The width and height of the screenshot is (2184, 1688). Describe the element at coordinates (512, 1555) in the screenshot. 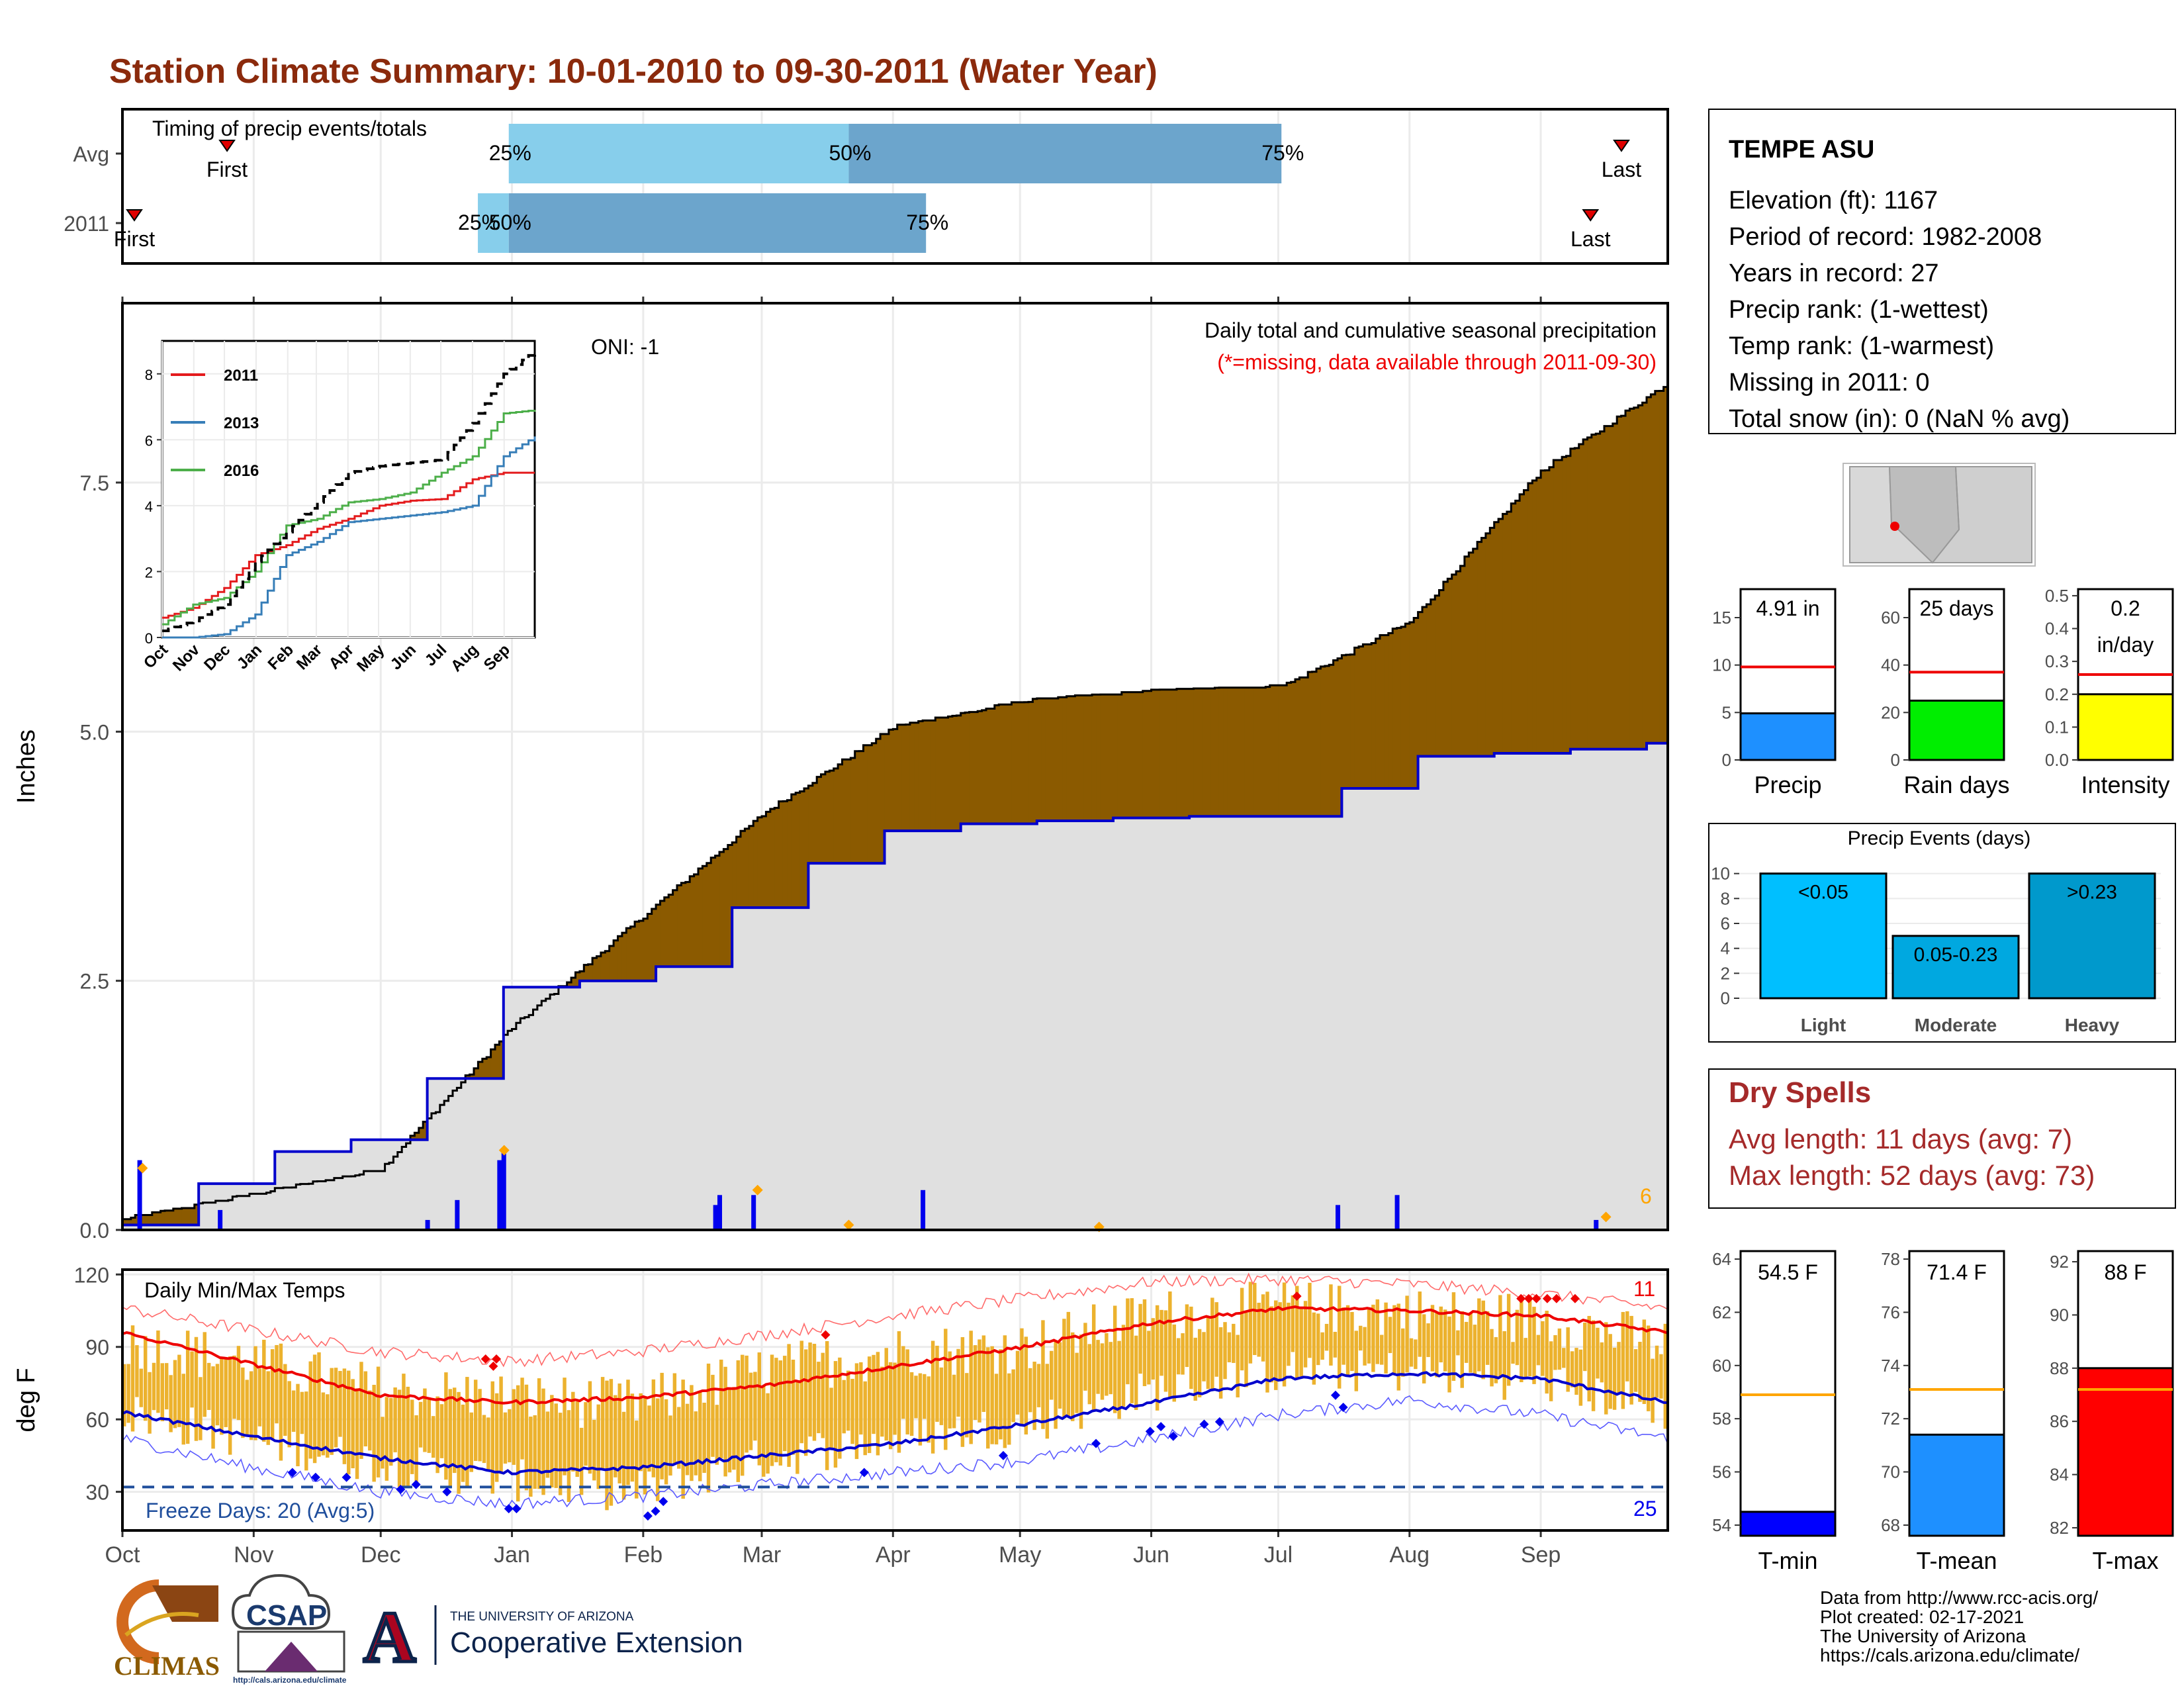

I see `temp-xtick-label: Jan` at that location.